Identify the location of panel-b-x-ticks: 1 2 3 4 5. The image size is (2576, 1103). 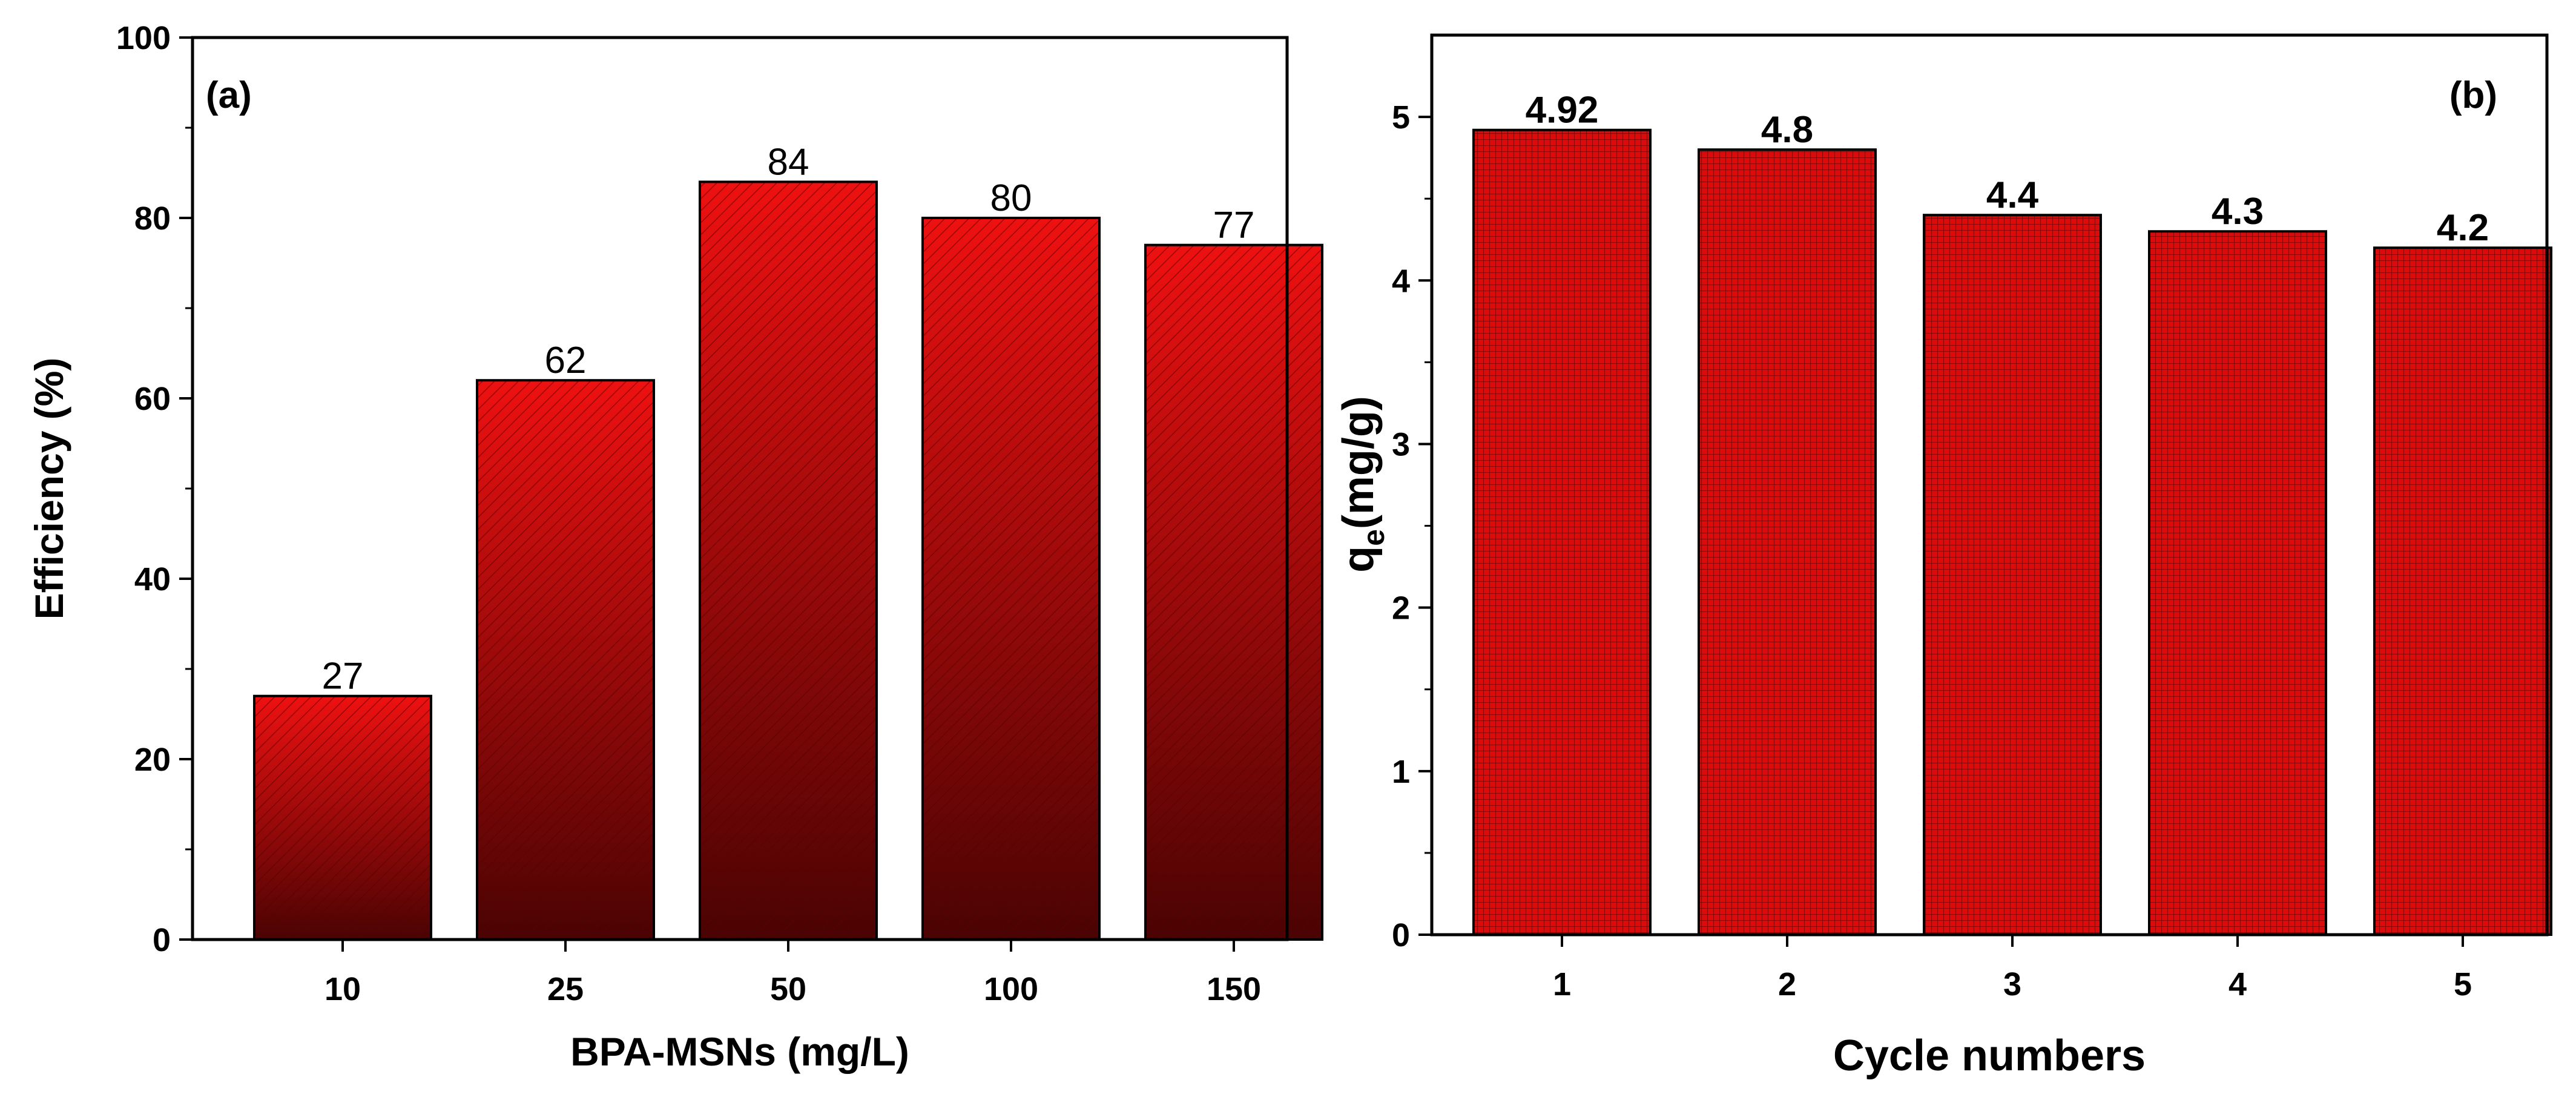
(2012, 969).